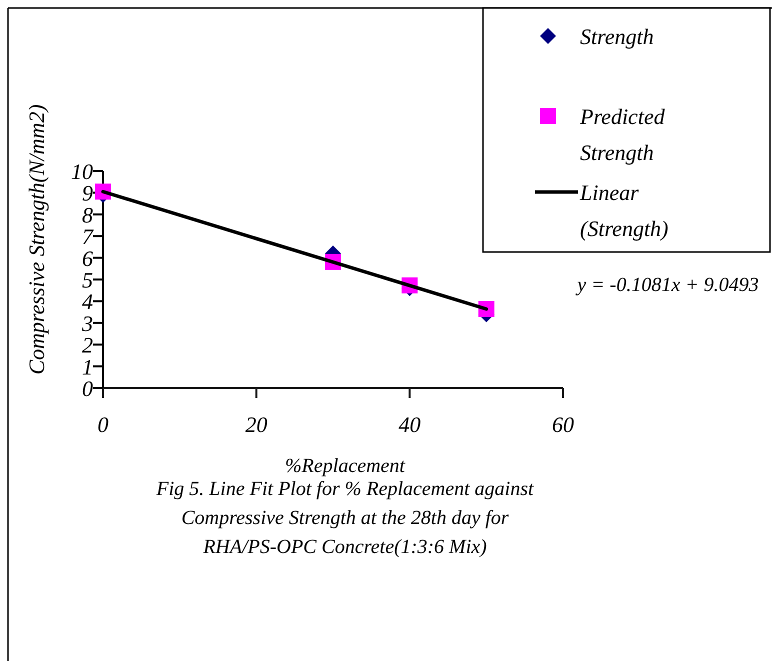  What do you see at coordinates (256, 424) in the screenshot?
I see `x-tick-label: 20` at bounding box center [256, 424].